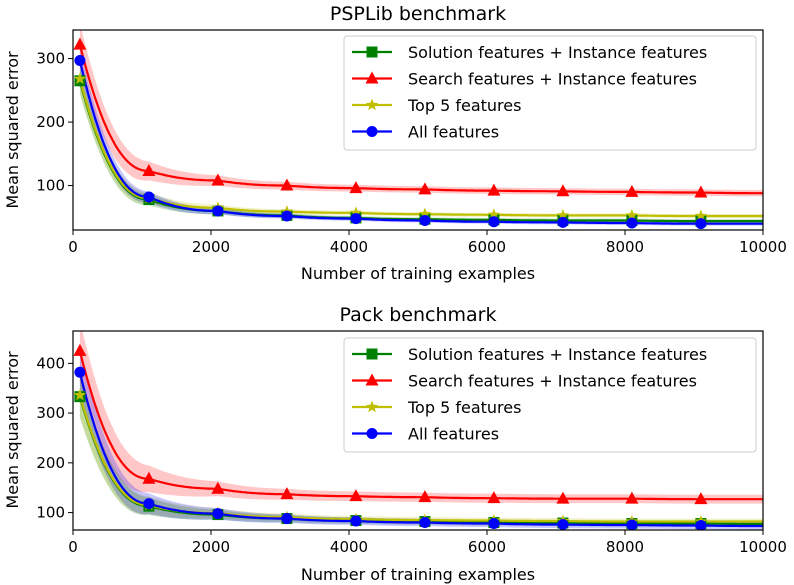 The width and height of the screenshot is (794, 585). Describe the element at coordinates (50, 413) in the screenshot. I see `y-tick-label: 300` at that location.